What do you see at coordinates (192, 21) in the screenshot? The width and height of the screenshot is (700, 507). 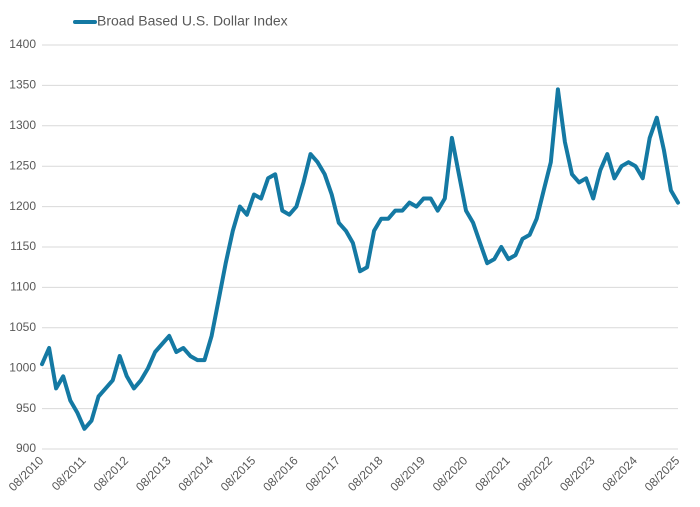 I see `legend-label: Broad Based U.S. Dollar Index` at bounding box center [192, 21].